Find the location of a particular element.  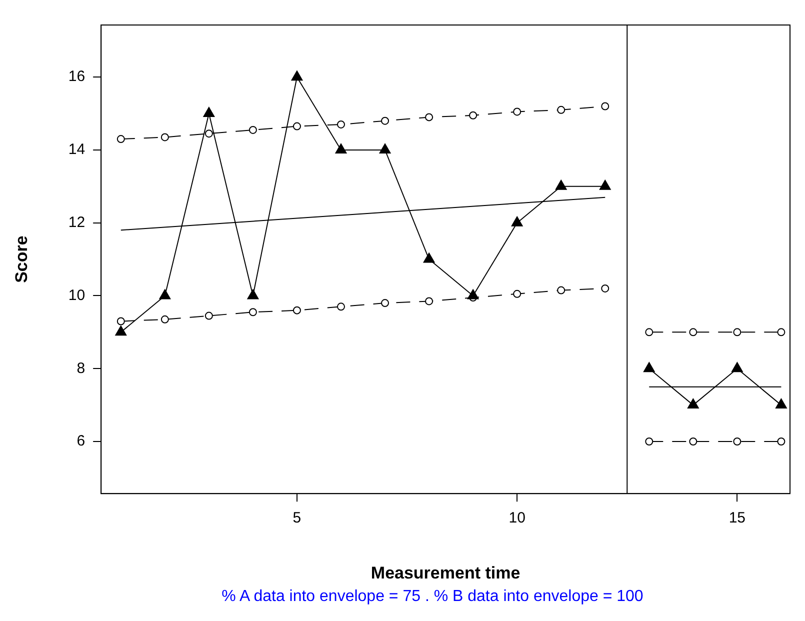

y-tick-label: 12 is located at coordinates (77, 222).